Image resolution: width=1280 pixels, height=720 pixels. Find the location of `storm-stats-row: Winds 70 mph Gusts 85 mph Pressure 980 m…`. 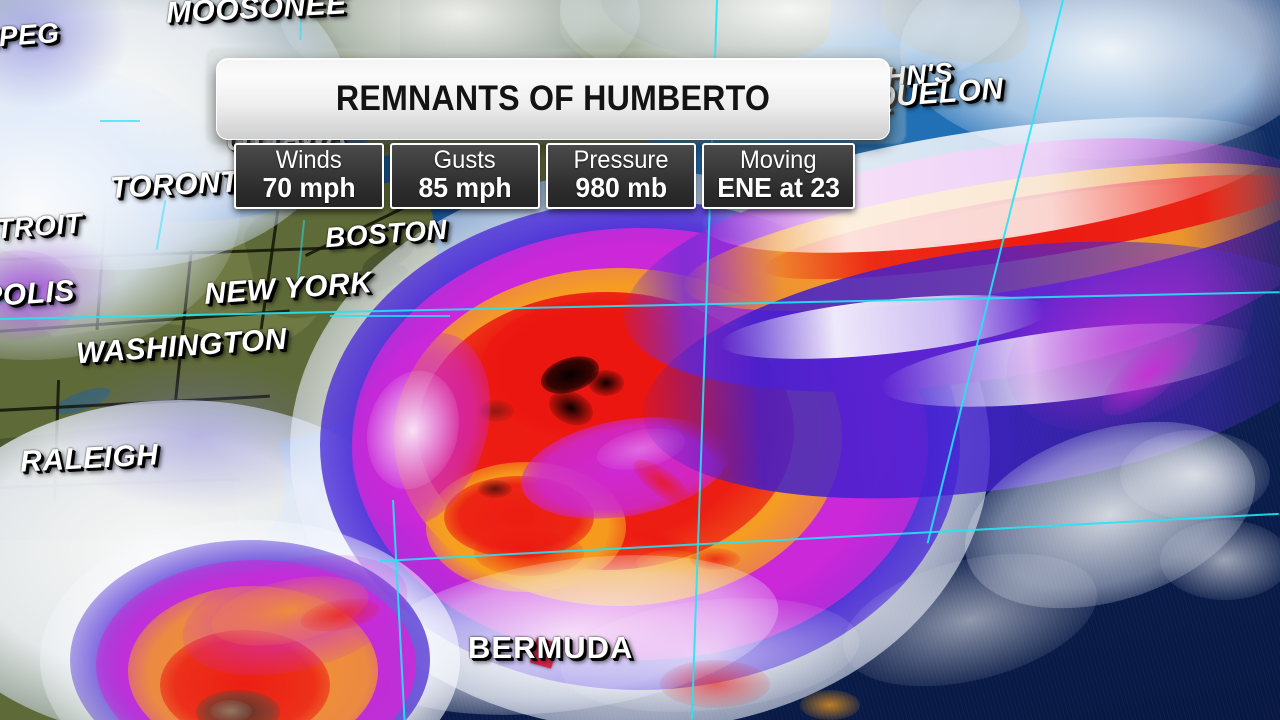

storm-stats-row: Winds 70 mph Gusts 85 mph Pressure 980 m… is located at coordinates (545, 176).